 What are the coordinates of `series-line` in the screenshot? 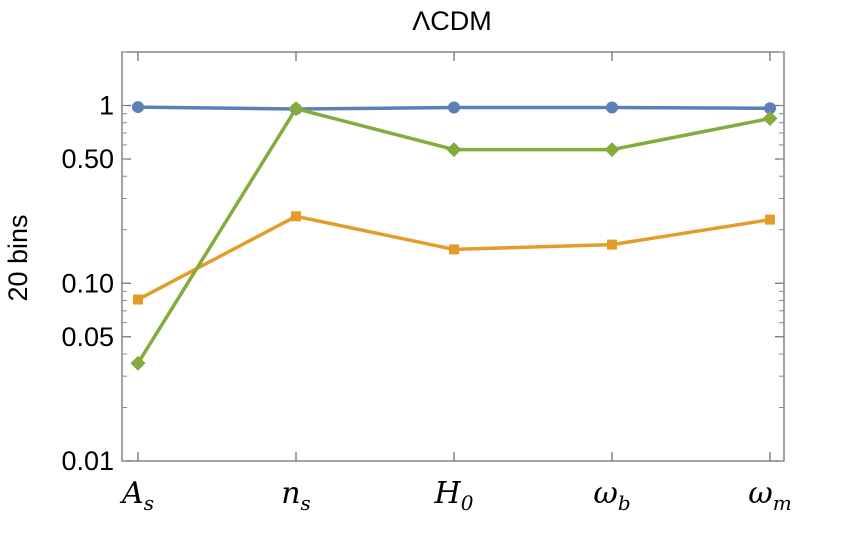 It's located at (454, 258).